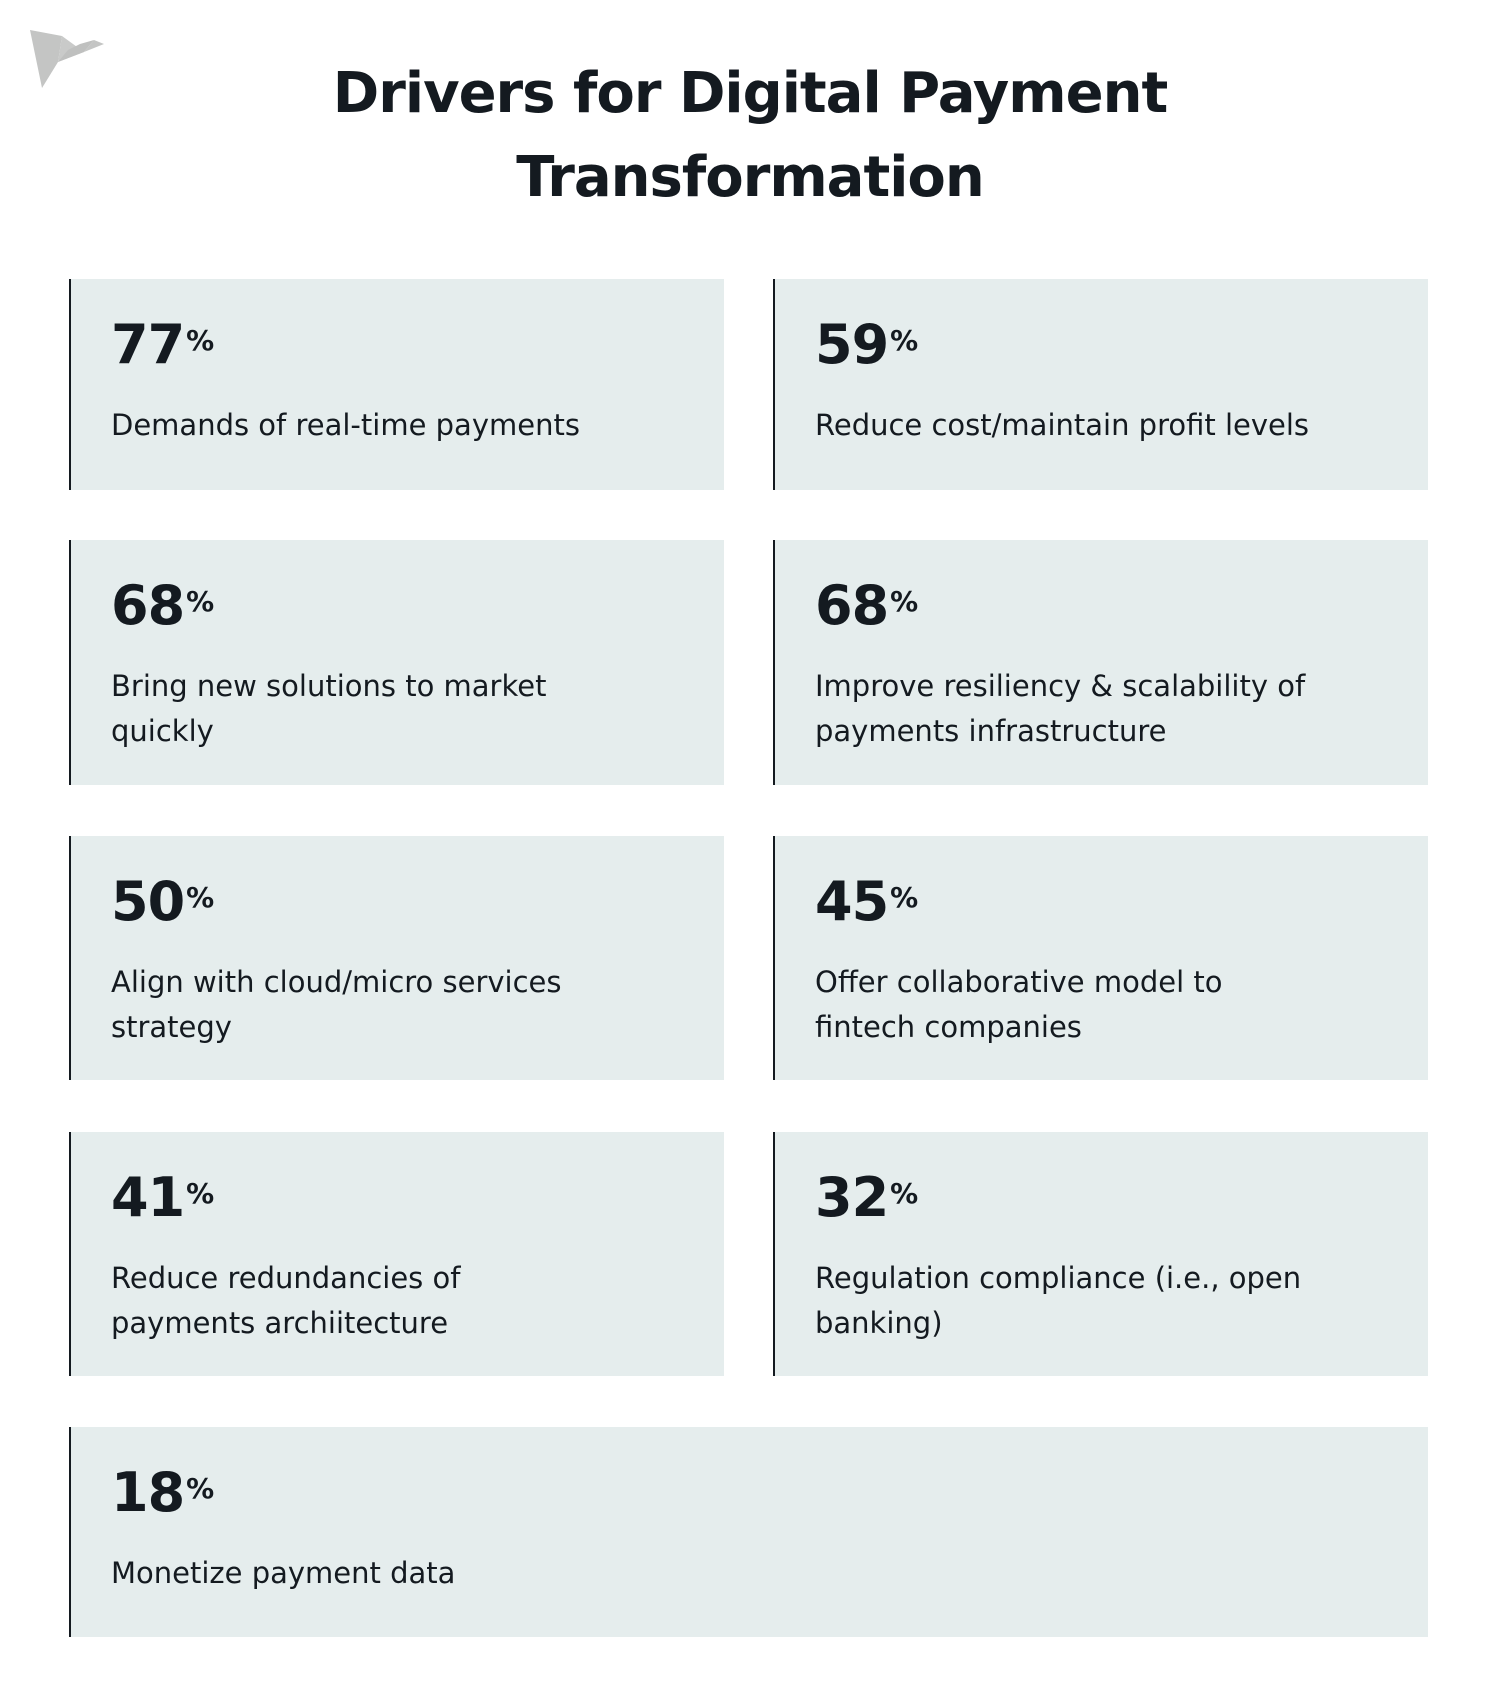 Image resolution: width=1500 pixels, height=1696 pixels. What do you see at coordinates (396, 662) in the screenshot?
I see `stat-card: 68% Bring new solutions to market quickly` at bounding box center [396, 662].